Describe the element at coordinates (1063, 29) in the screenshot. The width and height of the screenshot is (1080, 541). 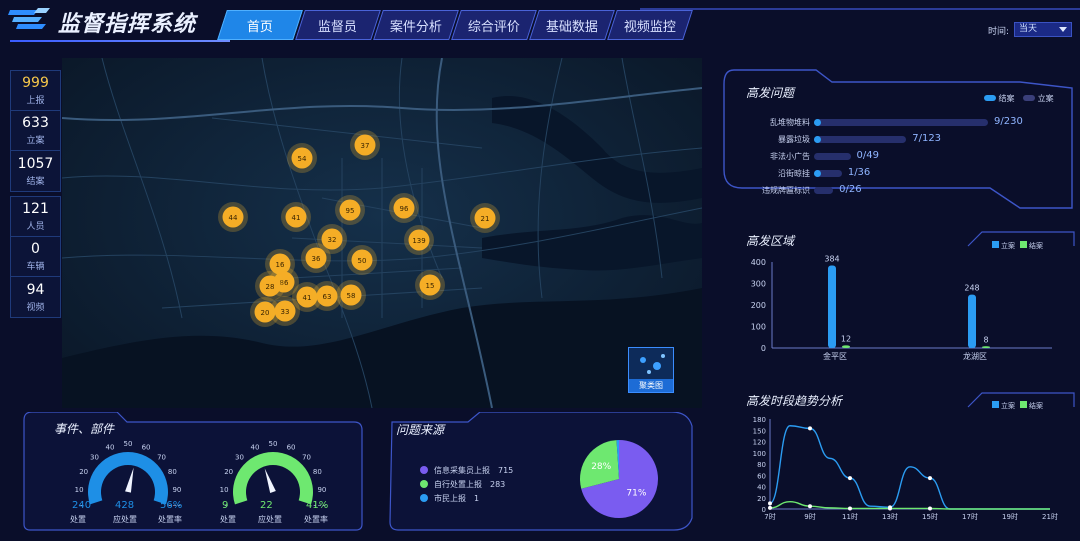
I see `chevron-down-icon` at that location.